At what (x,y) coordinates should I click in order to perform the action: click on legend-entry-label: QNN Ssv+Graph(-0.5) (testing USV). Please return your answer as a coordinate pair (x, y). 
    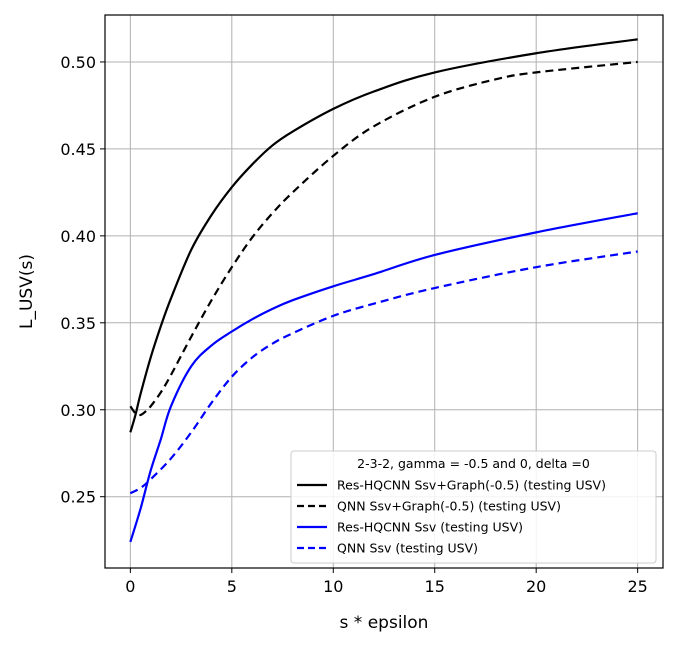
    Looking at the image, I should click on (449, 506).